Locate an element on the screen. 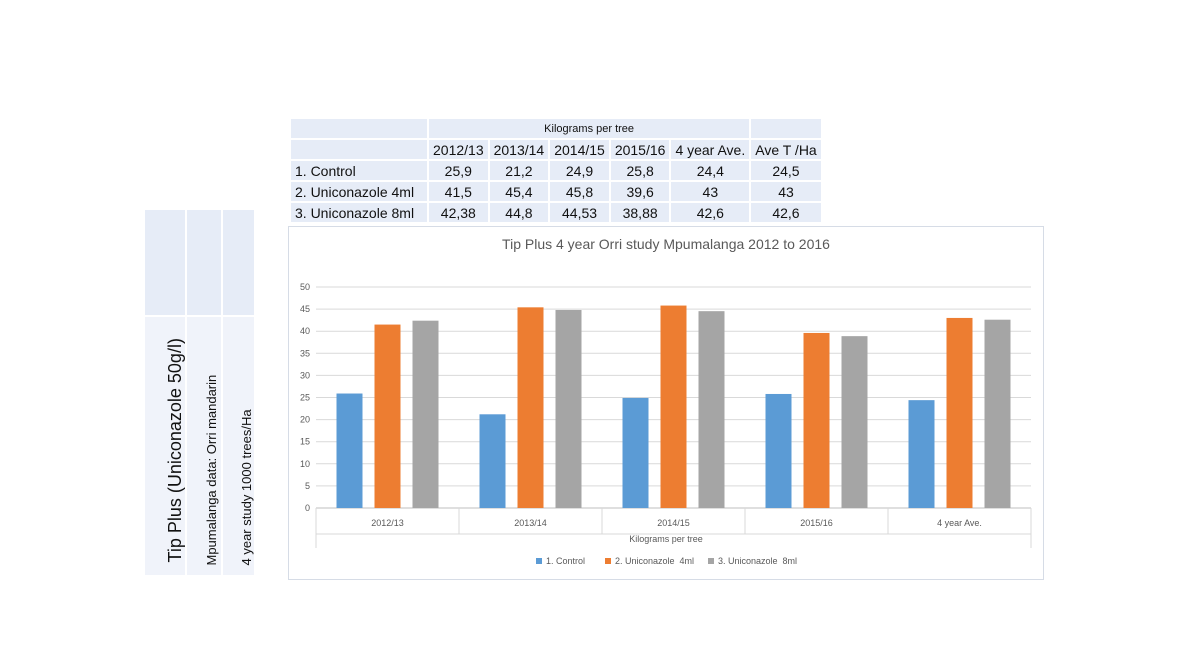 The height and width of the screenshot is (653, 1200). table-cell: 24,9 is located at coordinates (579, 170).